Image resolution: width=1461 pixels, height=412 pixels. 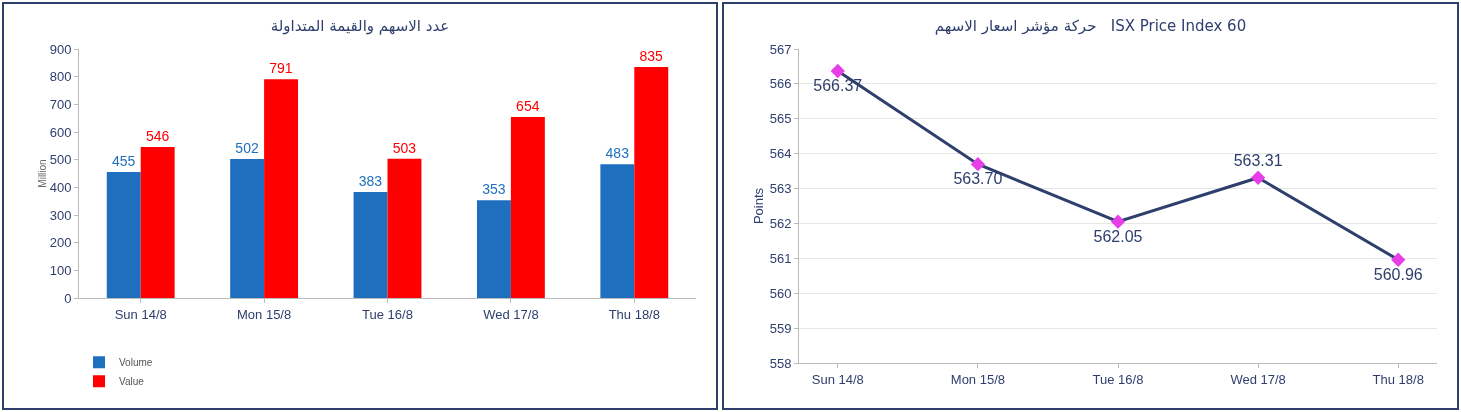 I want to click on data-label: 455, so click(x=123, y=161).